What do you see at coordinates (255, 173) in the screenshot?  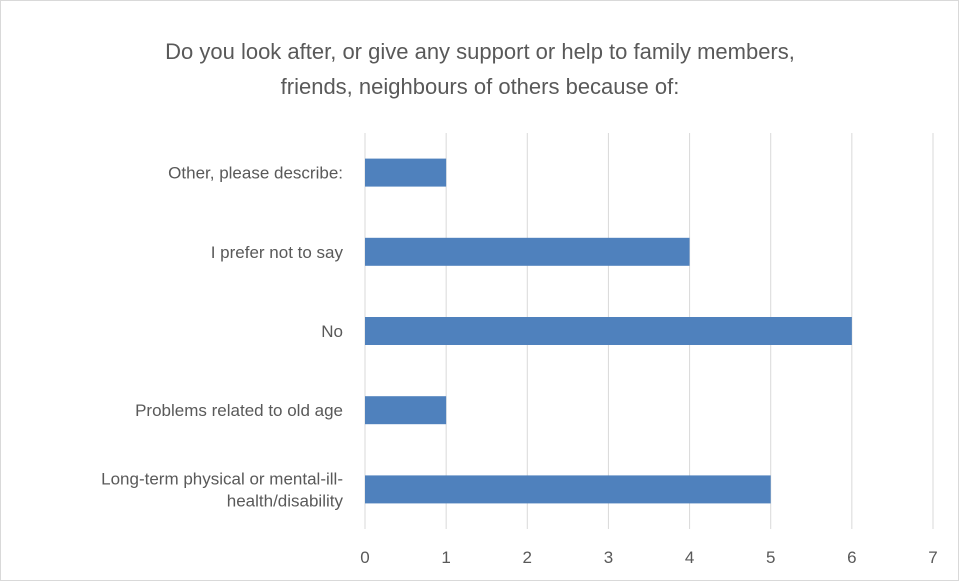 I see `category-label: Other, please describe:` at bounding box center [255, 173].